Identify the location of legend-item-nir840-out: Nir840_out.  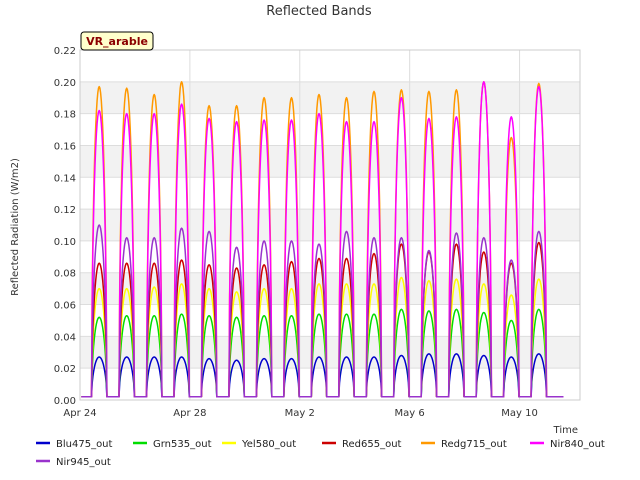
(567, 444).